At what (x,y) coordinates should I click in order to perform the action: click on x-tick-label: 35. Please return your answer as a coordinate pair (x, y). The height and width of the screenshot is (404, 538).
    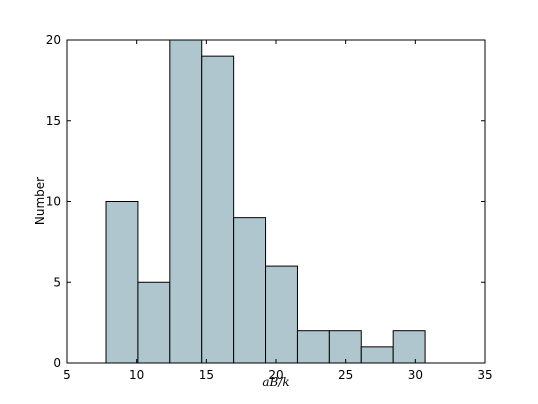
    Looking at the image, I should click on (484, 375).